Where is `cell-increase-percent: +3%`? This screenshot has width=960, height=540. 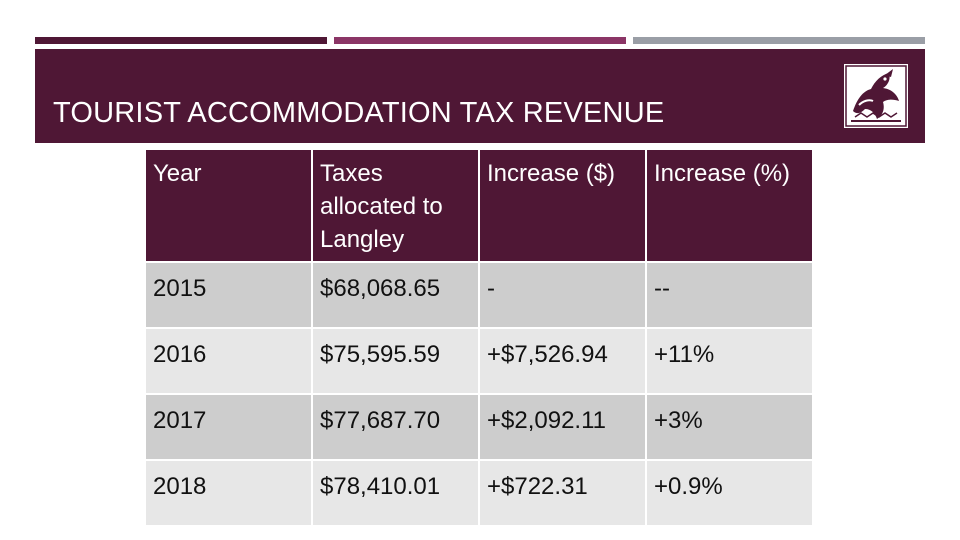 cell-increase-percent: +3% is located at coordinates (730, 428).